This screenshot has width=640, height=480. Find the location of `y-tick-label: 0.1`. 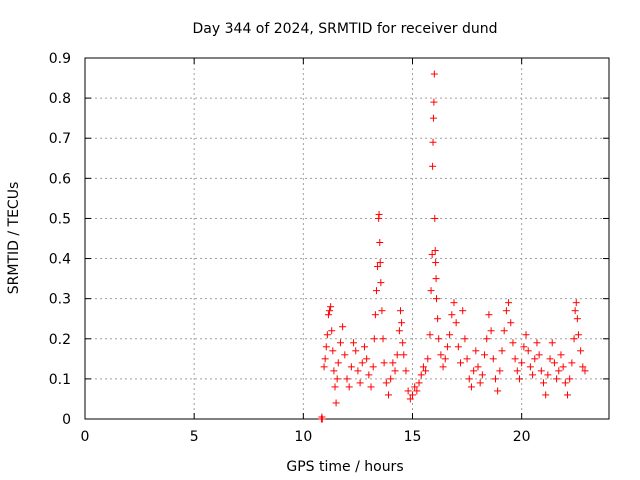

y-tick-label: 0.1 is located at coordinates (60, 380).